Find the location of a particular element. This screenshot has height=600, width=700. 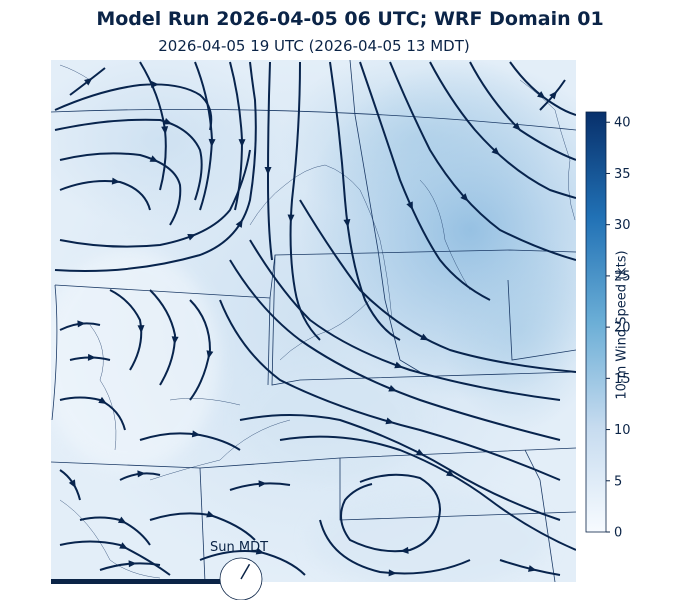

clock-hand is located at coordinates (245, 571).